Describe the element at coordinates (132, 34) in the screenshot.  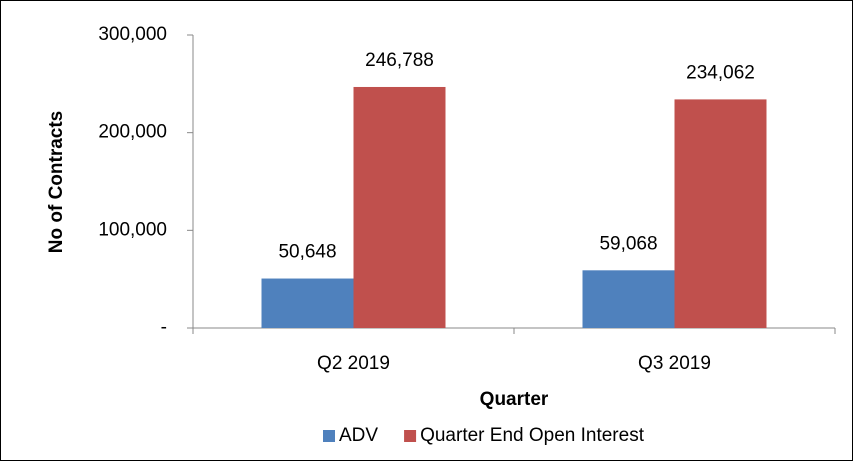
I see `y-tick-label: 300,000` at that location.